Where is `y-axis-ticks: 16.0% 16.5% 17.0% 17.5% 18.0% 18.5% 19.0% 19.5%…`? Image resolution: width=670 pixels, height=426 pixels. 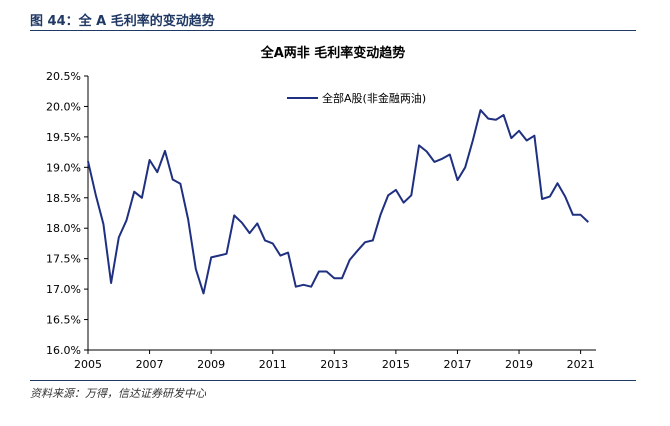 y-axis-ticks: 16.0% 16.5% 17.0% 17.5% 18.0% 18.5% 19.0% 19.5%… is located at coordinates (67, 213).